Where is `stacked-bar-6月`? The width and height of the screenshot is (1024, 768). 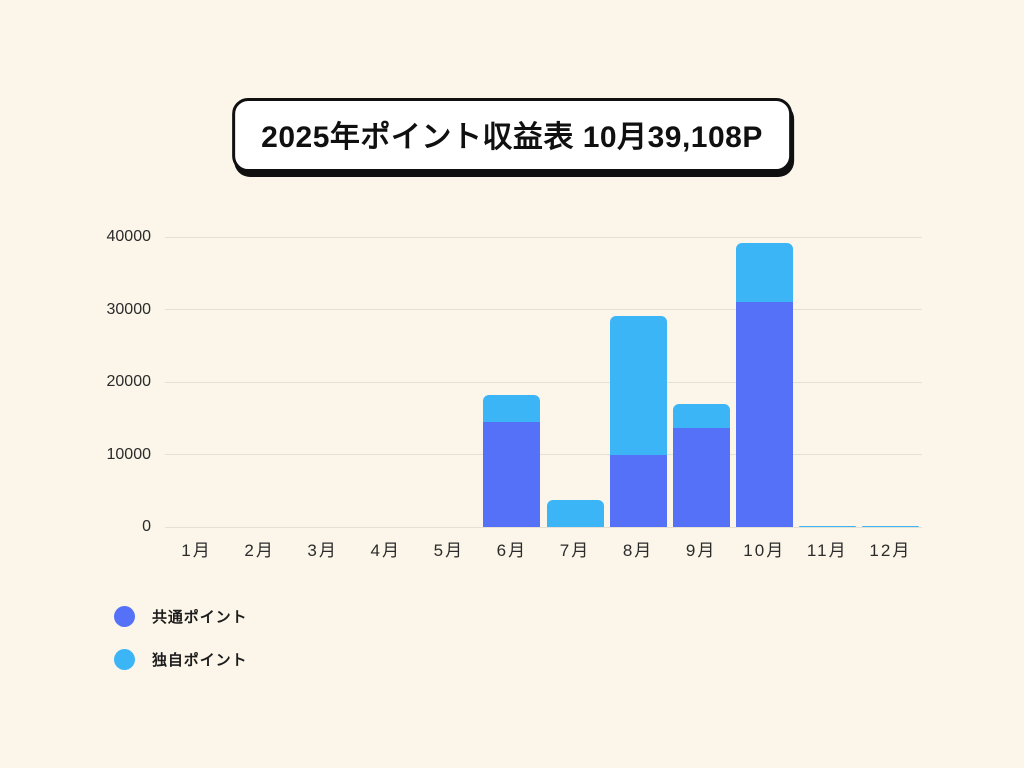 stacked-bar-6月 is located at coordinates (512, 461).